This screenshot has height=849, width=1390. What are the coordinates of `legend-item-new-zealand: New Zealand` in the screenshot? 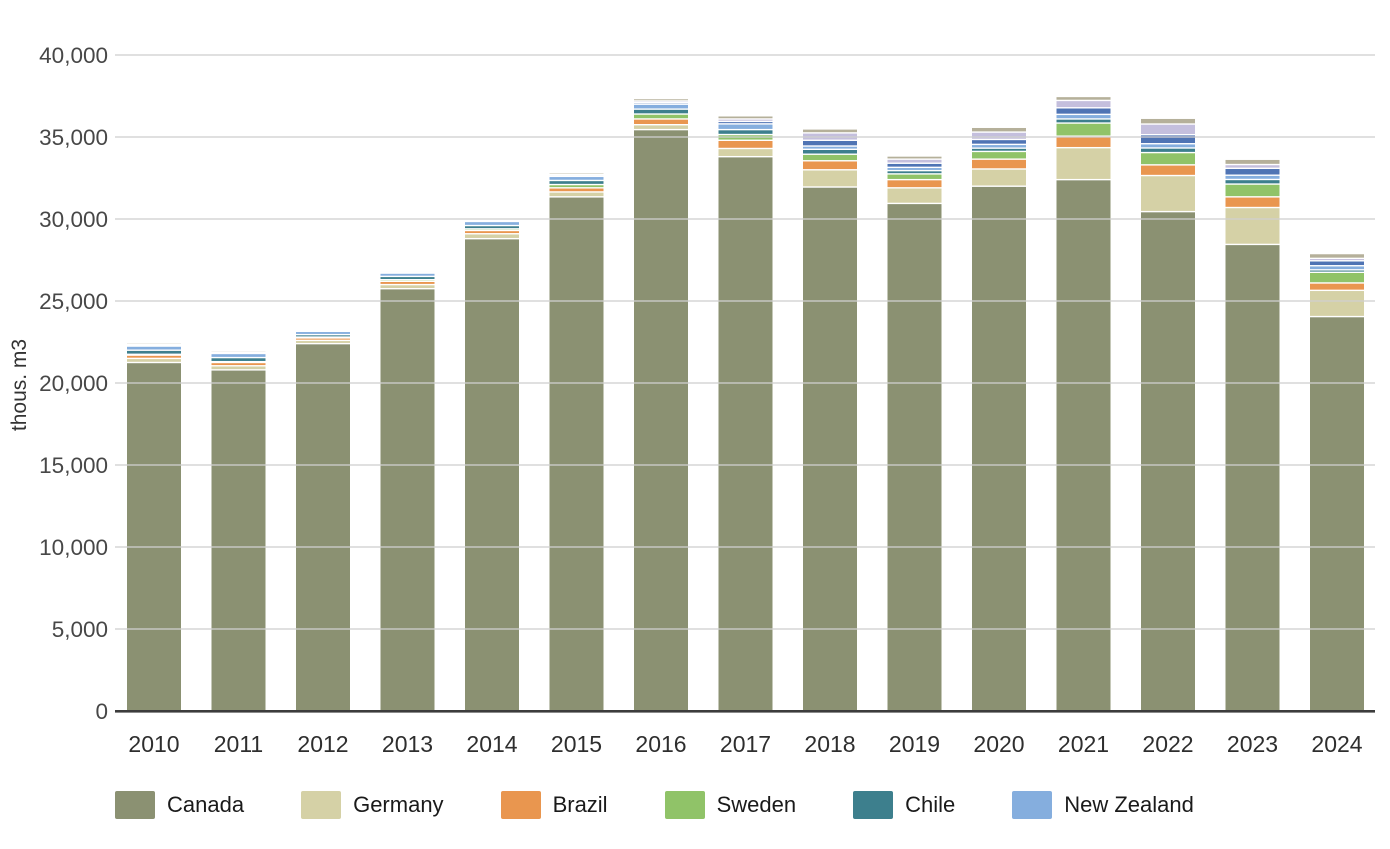 It's located at (1103, 805).